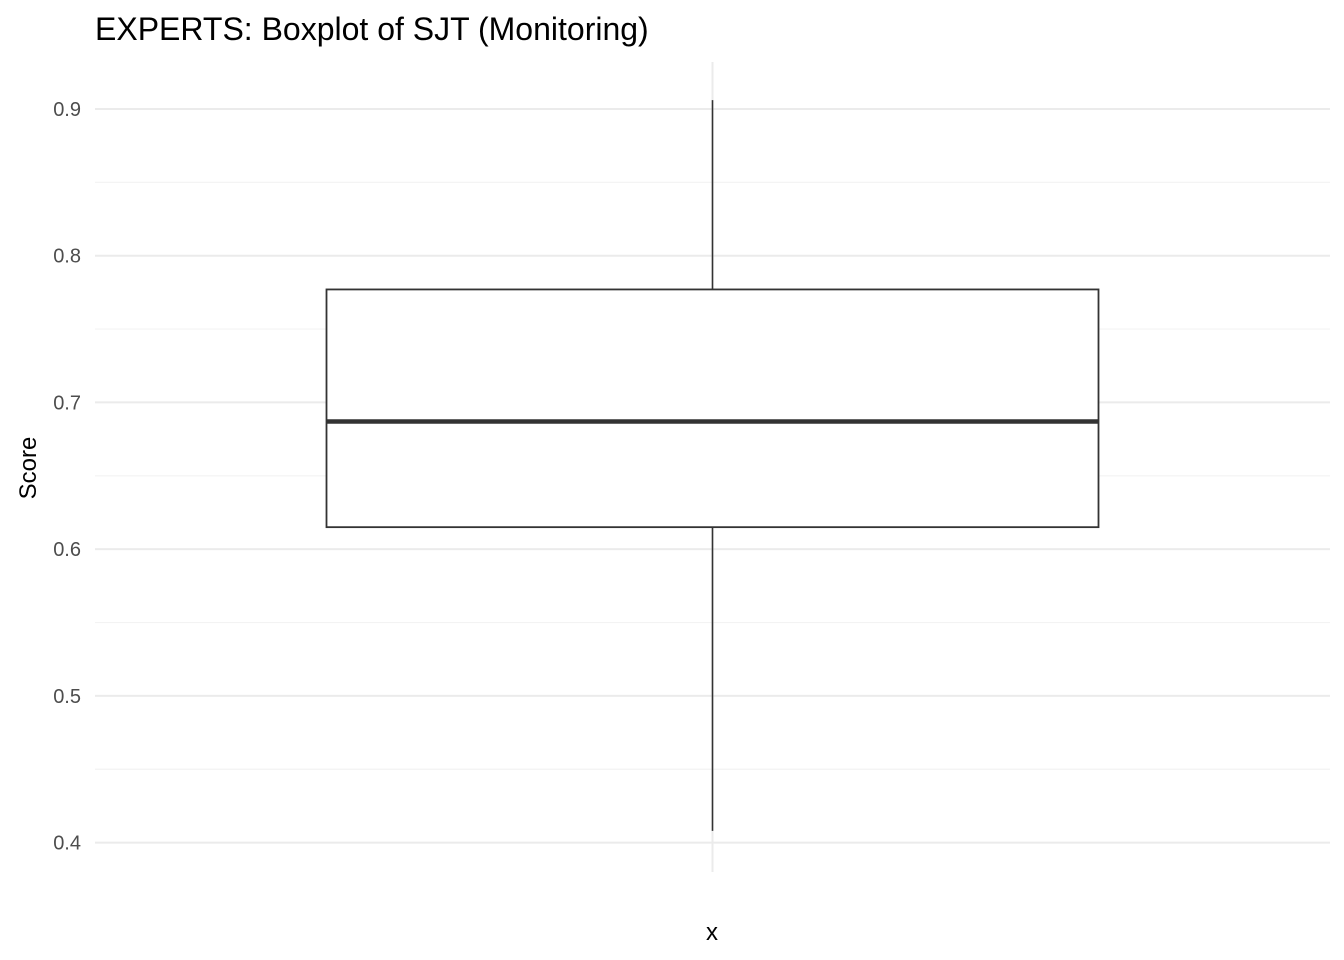 The width and height of the screenshot is (1344, 960). Describe the element at coordinates (28, 468) in the screenshot. I see `y-axis-label: Score` at that location.